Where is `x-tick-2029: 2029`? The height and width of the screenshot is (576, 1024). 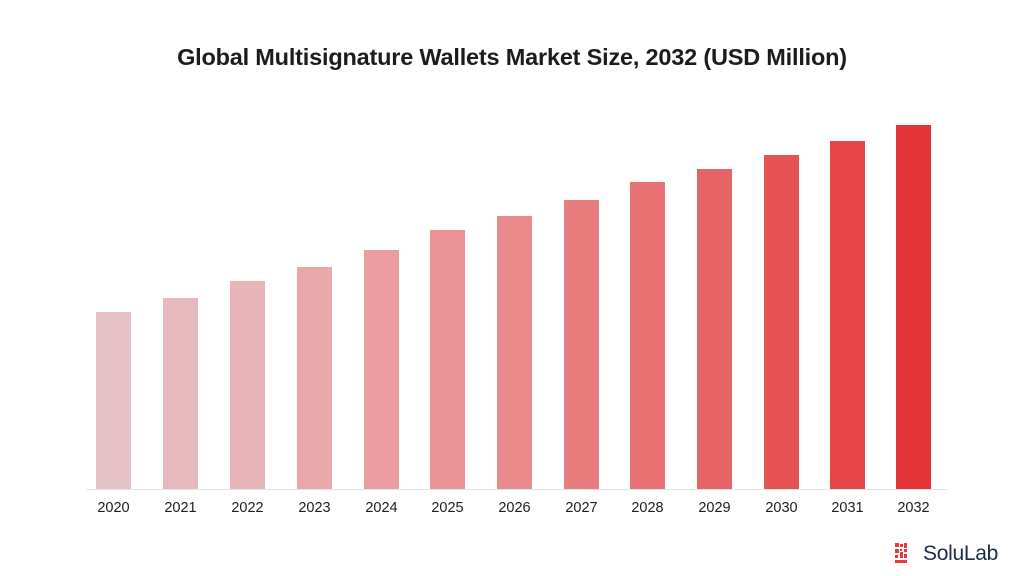 x-tick-2029: 2029 is located at coordinates (714, 508).